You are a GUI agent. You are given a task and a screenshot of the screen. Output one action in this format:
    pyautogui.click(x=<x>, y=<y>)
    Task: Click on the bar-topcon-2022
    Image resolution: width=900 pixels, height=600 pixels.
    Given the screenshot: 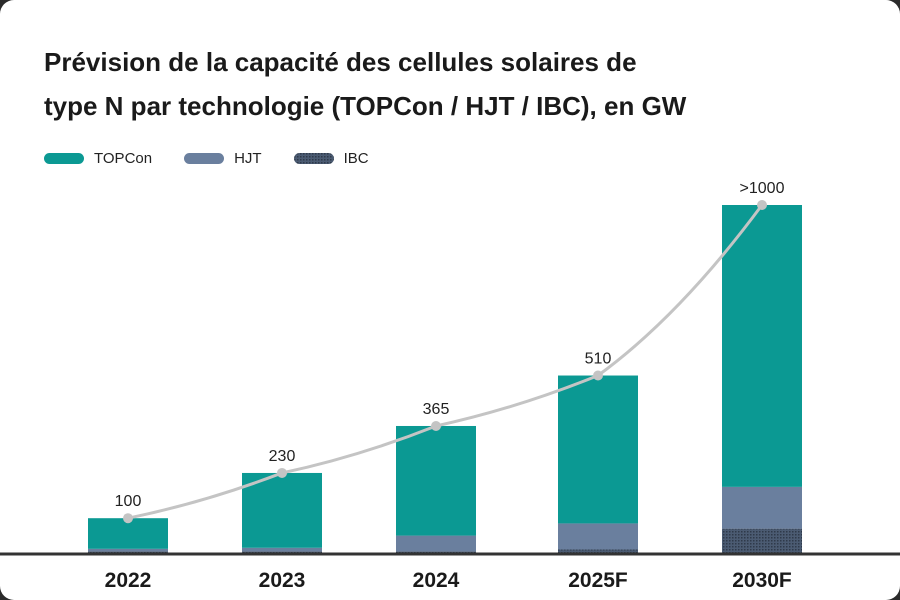 What is the action you would take?
    pyautogui.click(x=128, y=533)
    